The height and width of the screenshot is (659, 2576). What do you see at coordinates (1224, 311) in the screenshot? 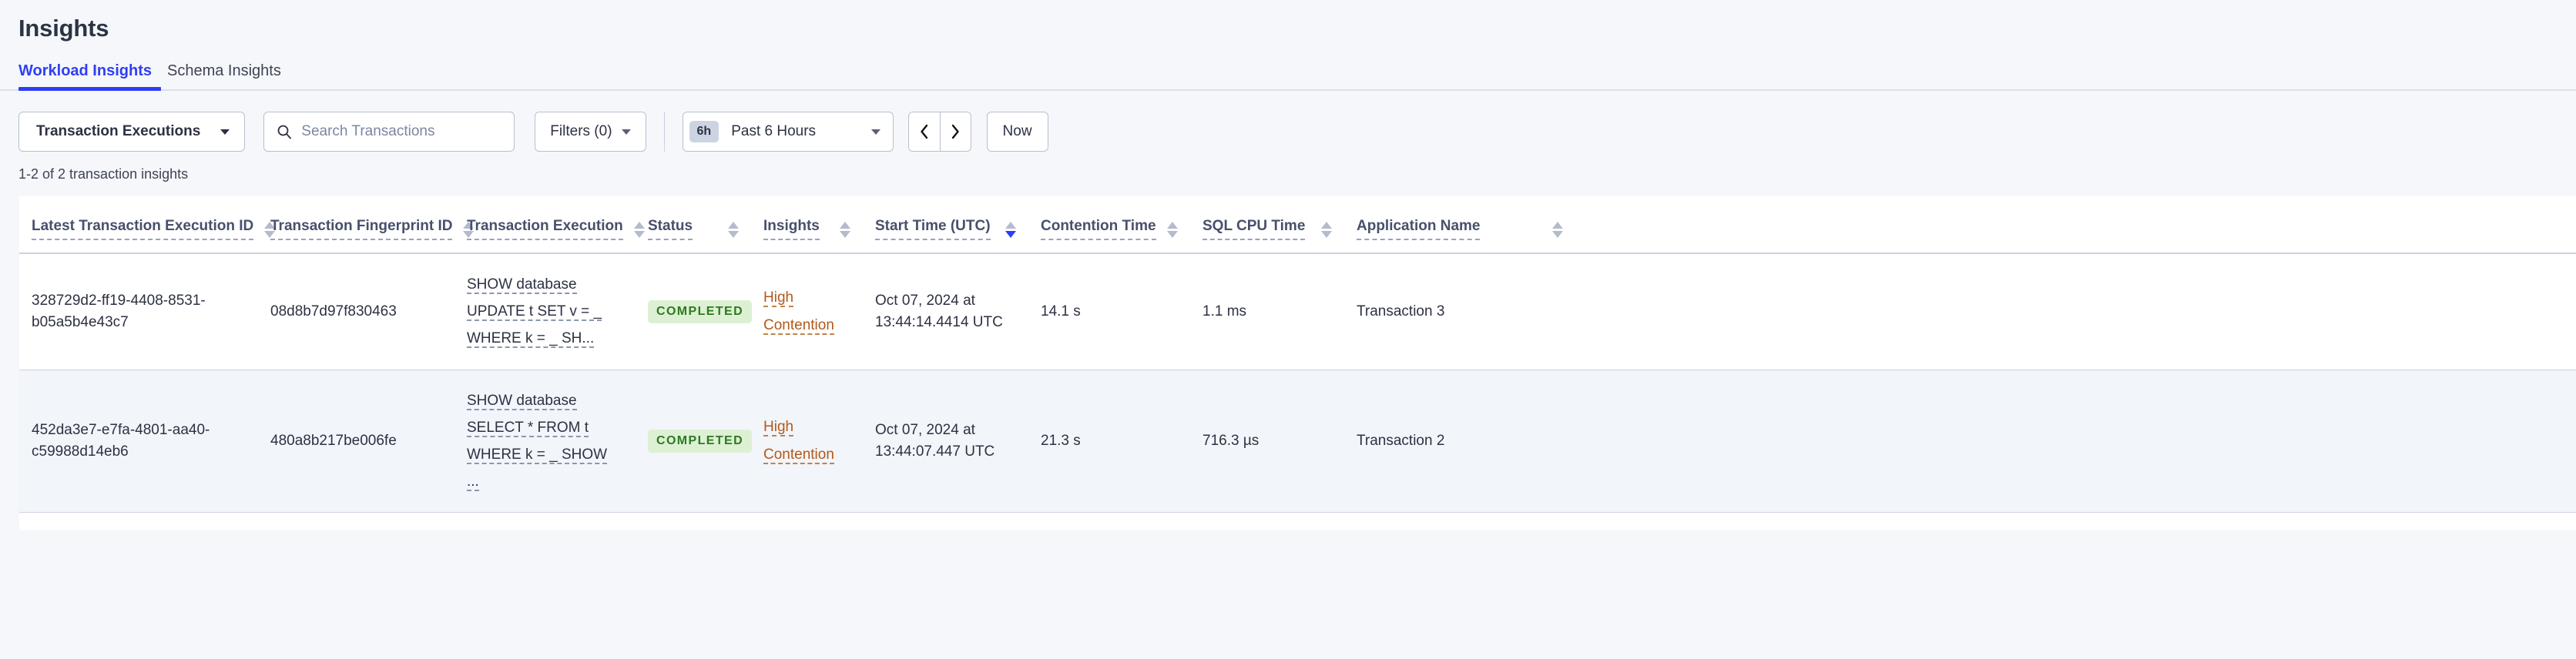
I see `cell-sql-cpu-time: 1.1 ms` at bounding box center [1224, 311].